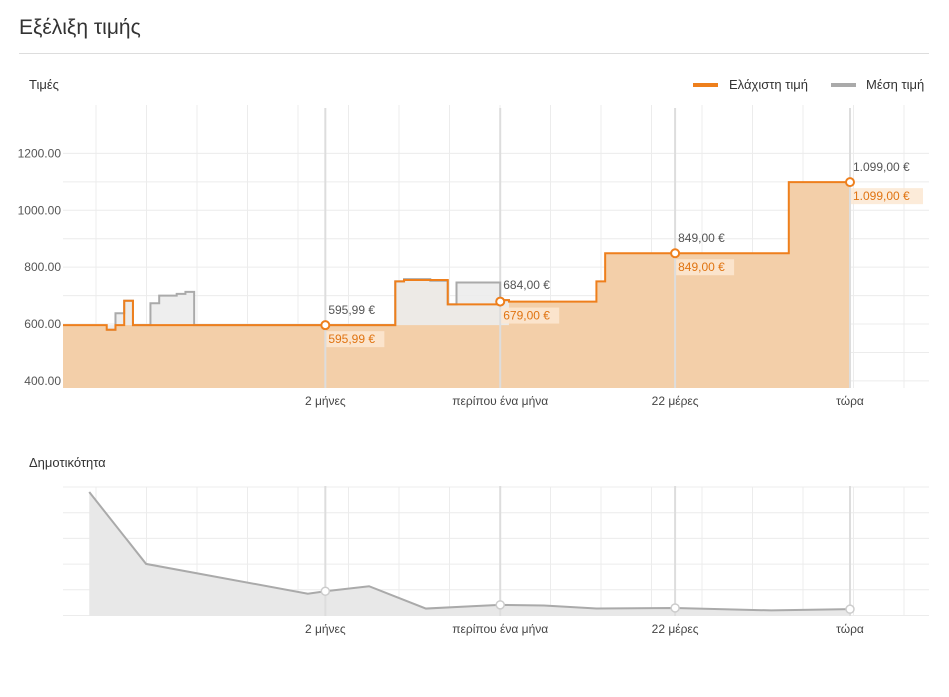  Describe the element at coordinates (881, 196) in the screenshot. I see `min-price-label: 1.099,00 €` at that location.